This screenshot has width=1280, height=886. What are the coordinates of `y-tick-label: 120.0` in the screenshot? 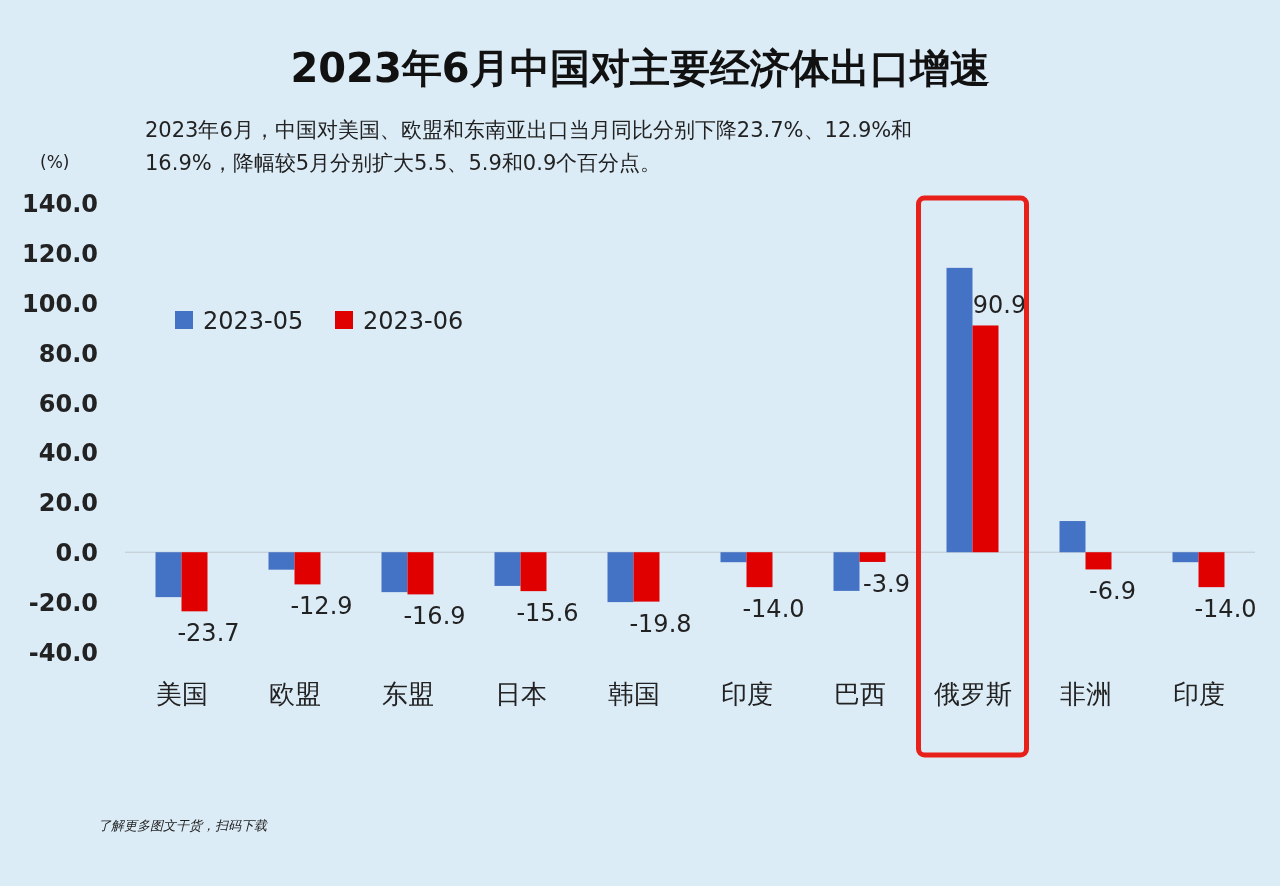 It's located at (60, 253).